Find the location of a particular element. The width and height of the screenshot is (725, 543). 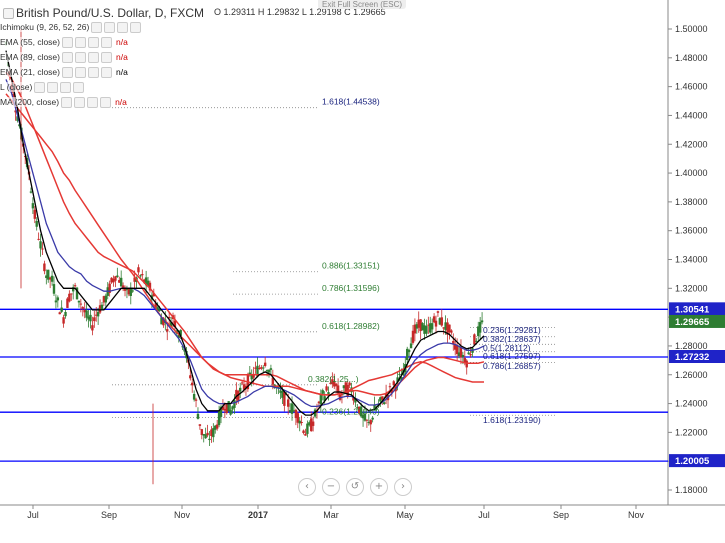

reset-icon: ↺ is located at coordinates (355, 487).